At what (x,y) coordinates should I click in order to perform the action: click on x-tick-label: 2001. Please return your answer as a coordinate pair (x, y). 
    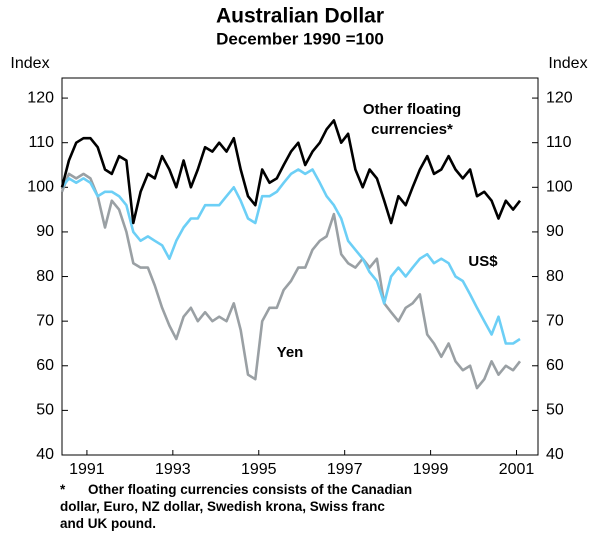
    Looking at the image, I should click on (517, 469).